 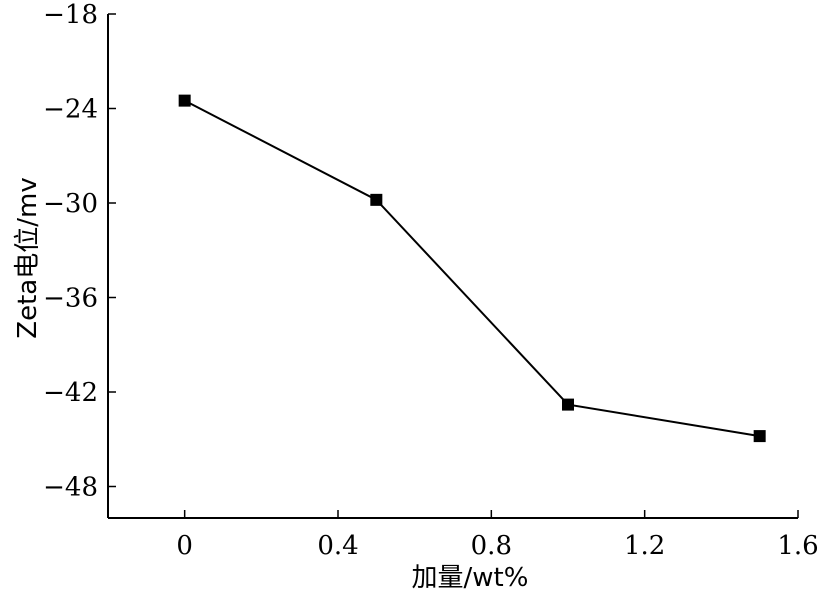 I want to click on y-tick-label: −18, so click(x=70, y=15).